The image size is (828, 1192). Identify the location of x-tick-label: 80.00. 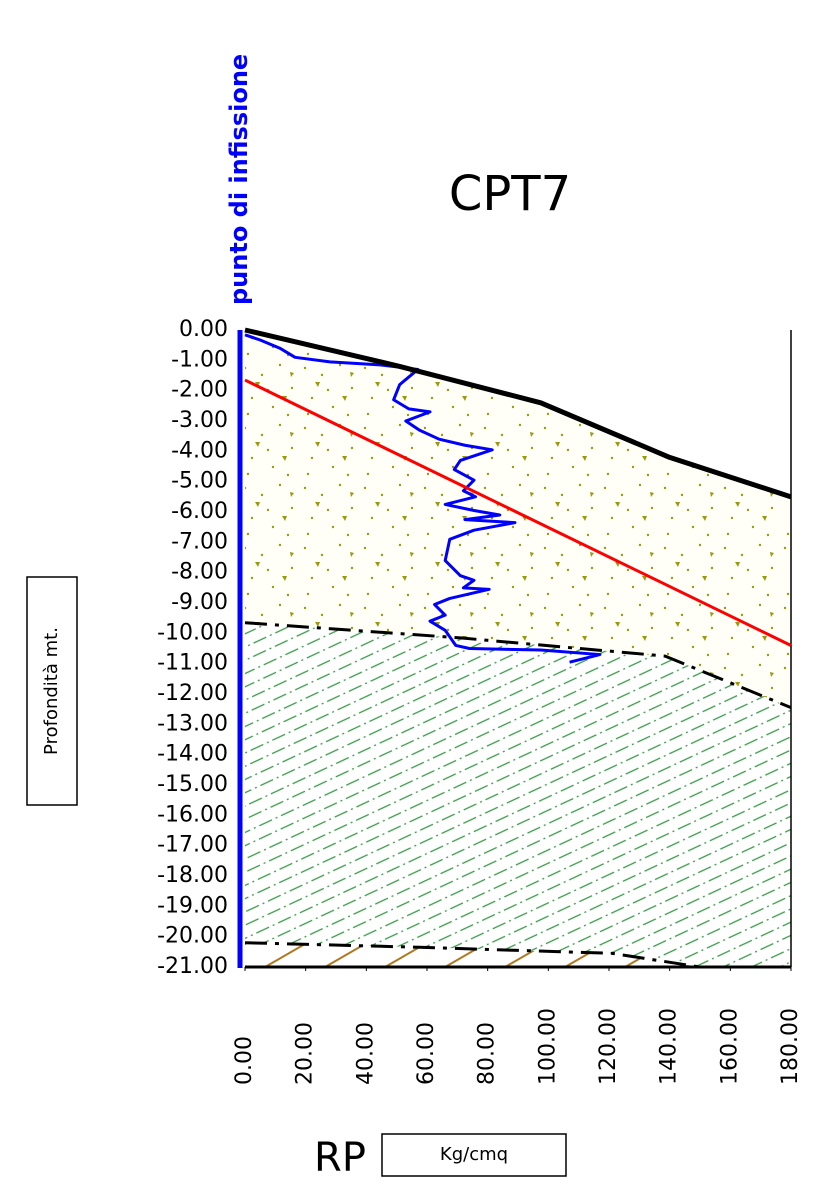
(487, 1053).